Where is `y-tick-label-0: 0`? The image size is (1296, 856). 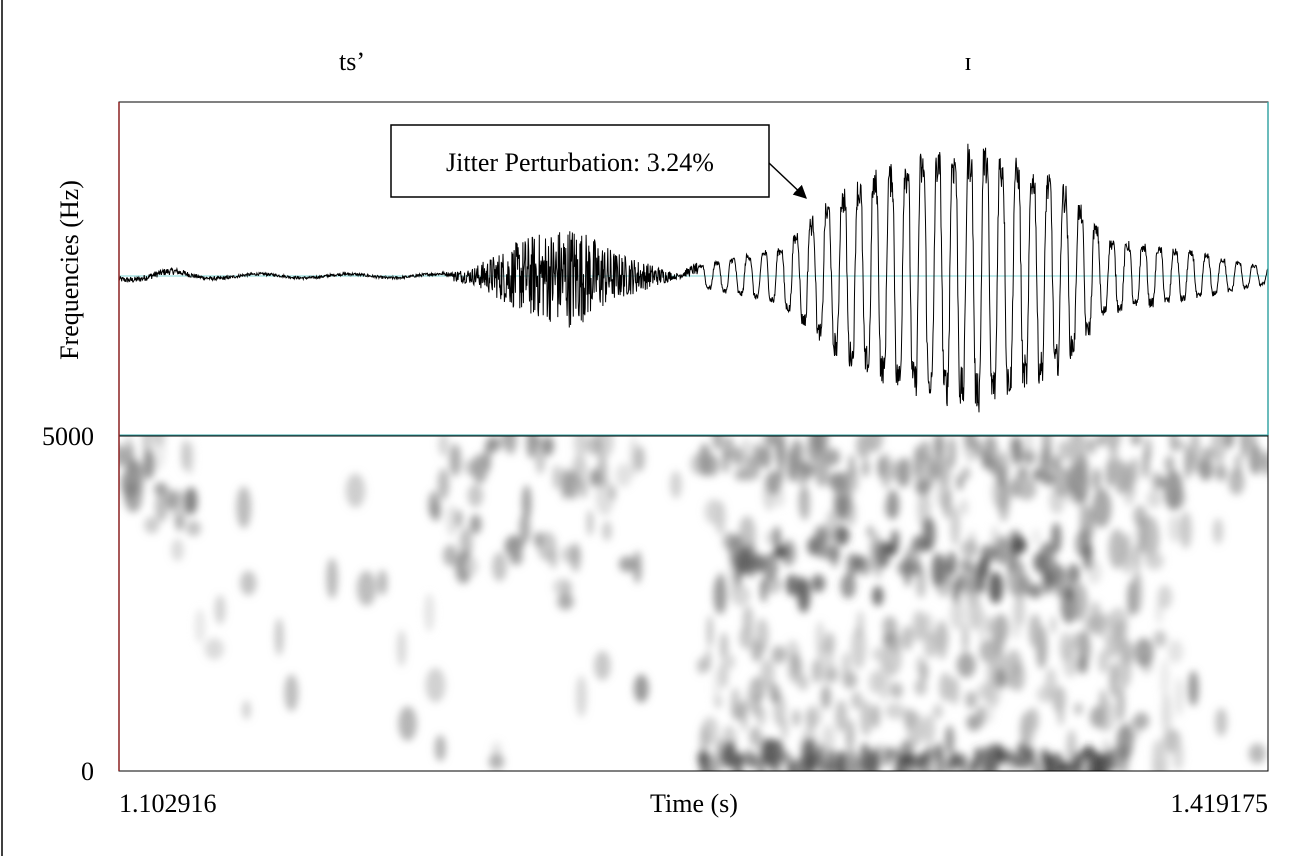 y-tick-label-0: 0 is located at coordinates (87, 771).